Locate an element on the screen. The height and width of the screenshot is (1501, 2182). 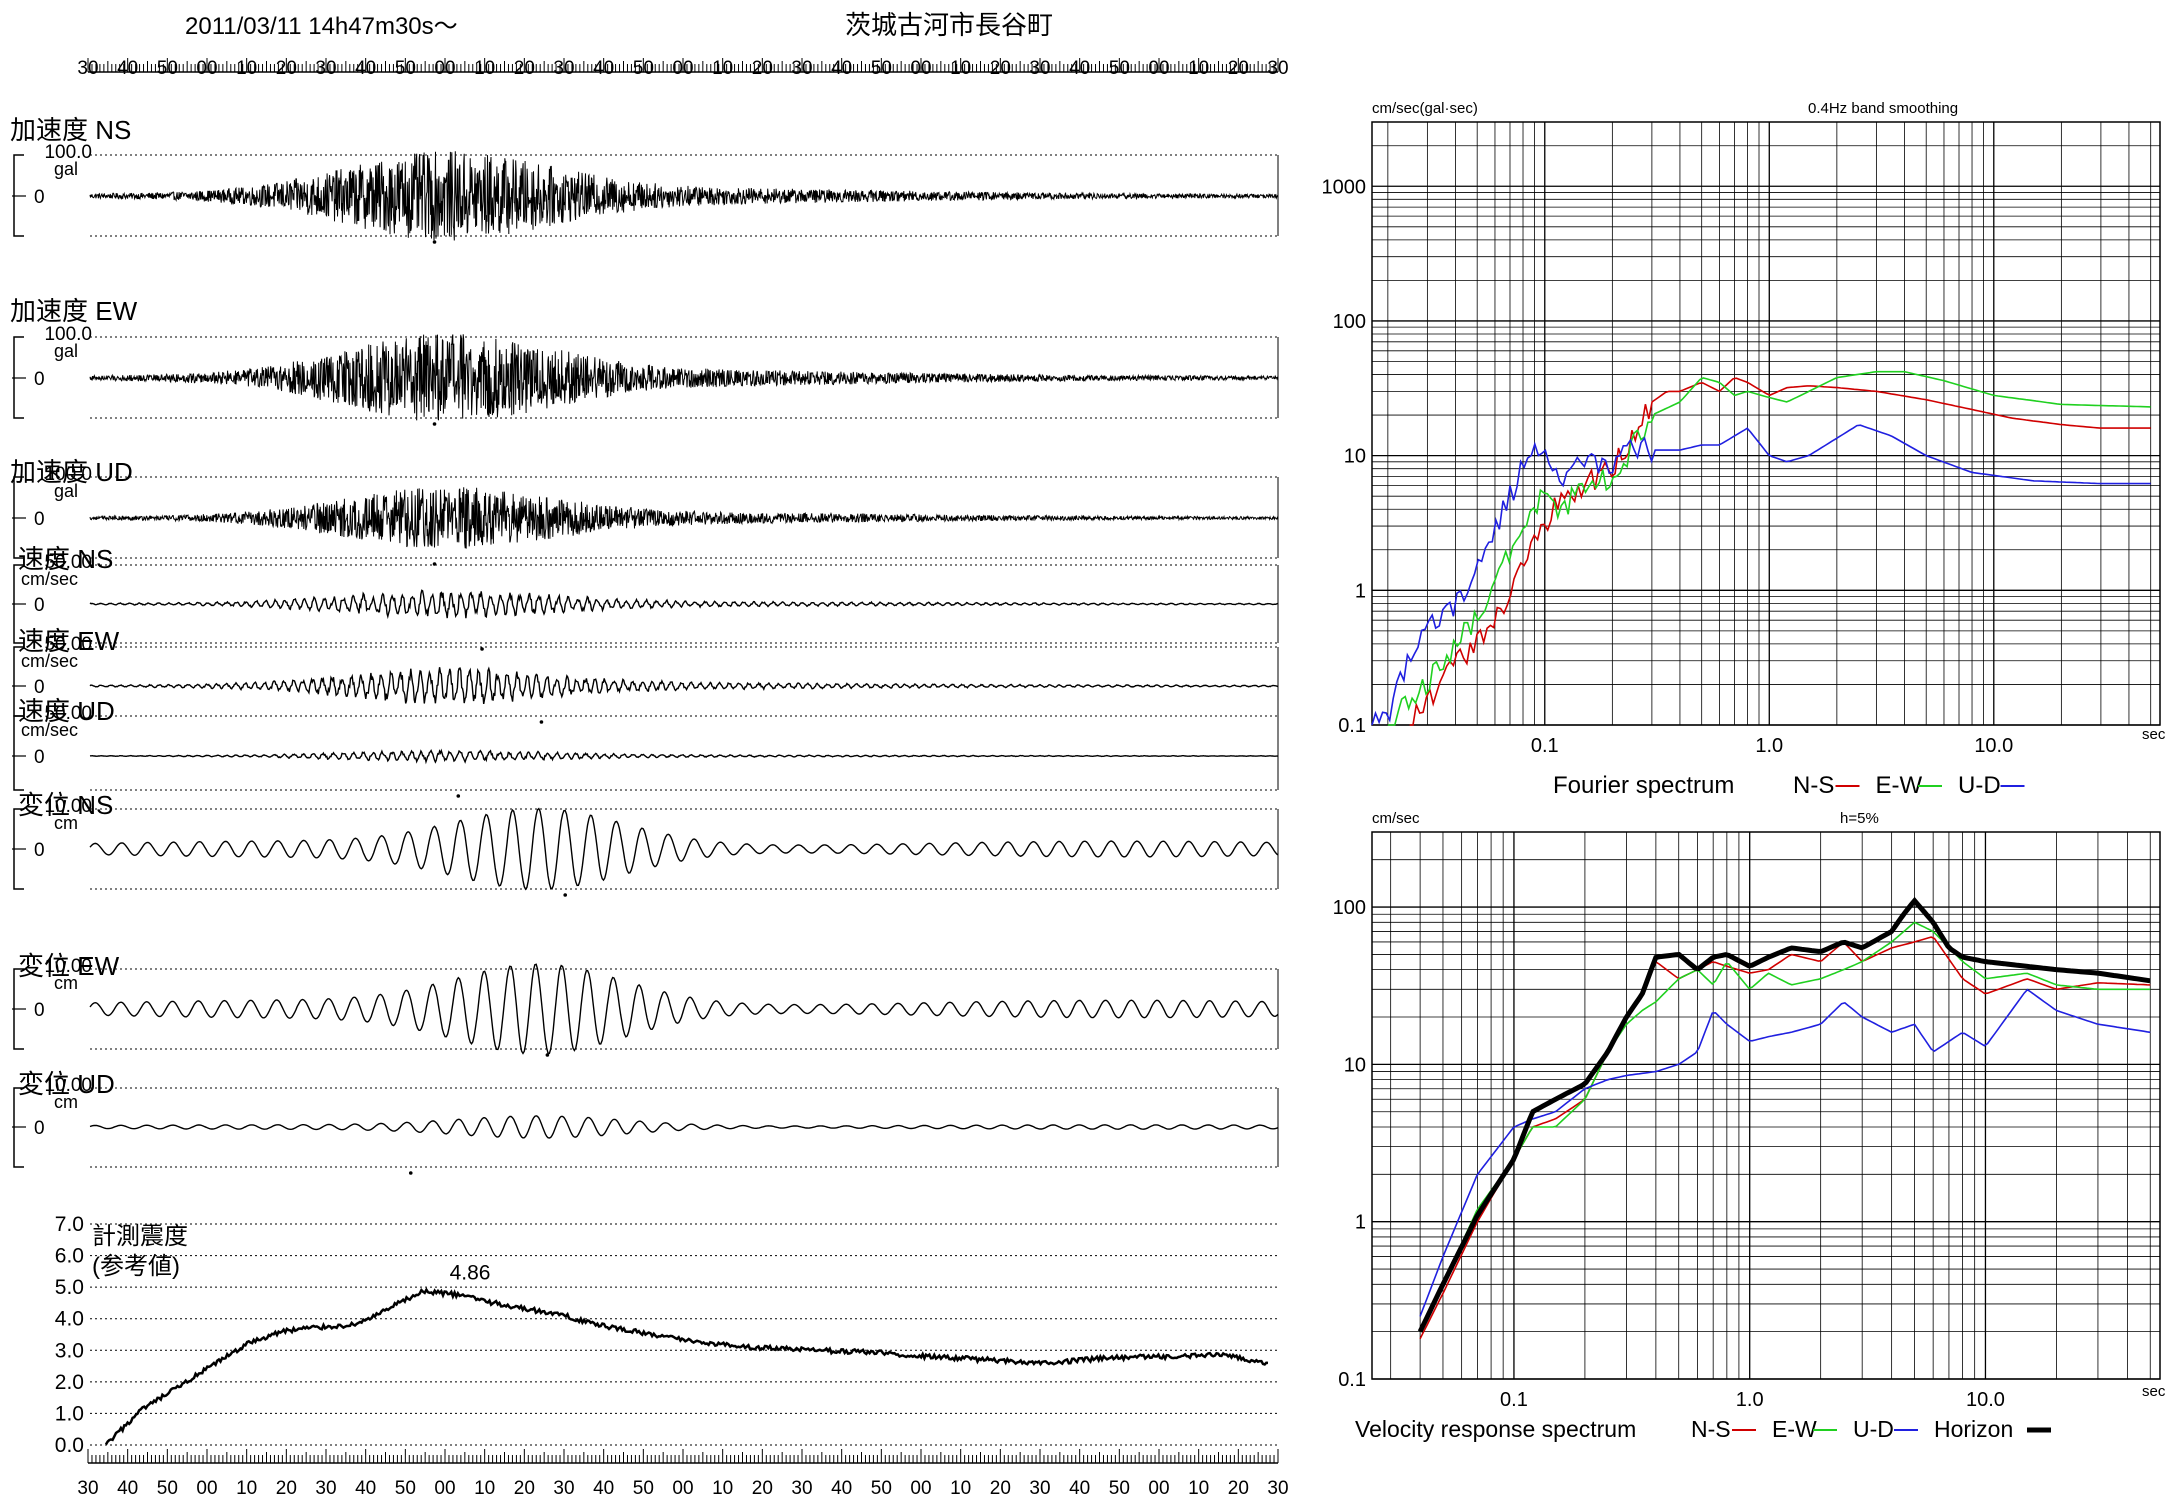
intensity-tick-label: 7.0 is located at coordinates (69, 1224).